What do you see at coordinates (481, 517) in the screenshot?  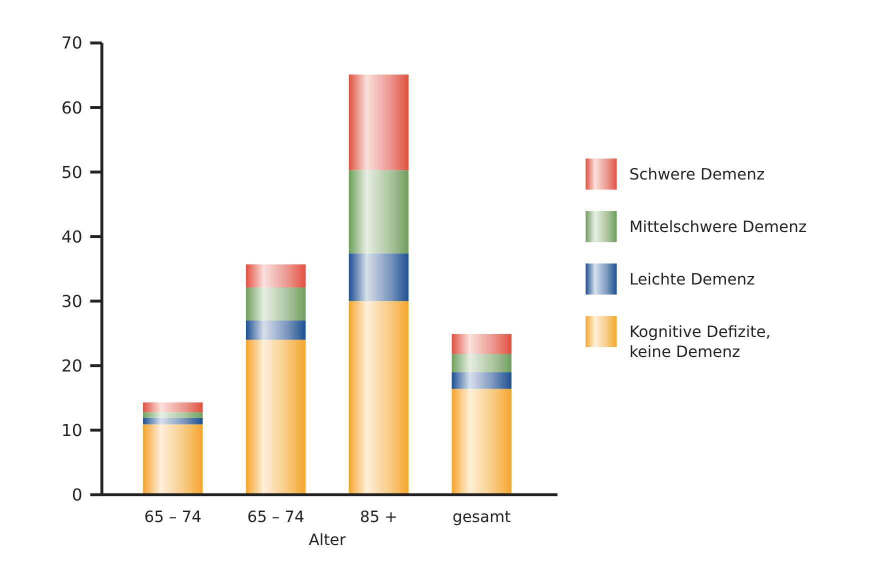 I see `x-tick-label: gesamt` at bounding box center [481, 517].